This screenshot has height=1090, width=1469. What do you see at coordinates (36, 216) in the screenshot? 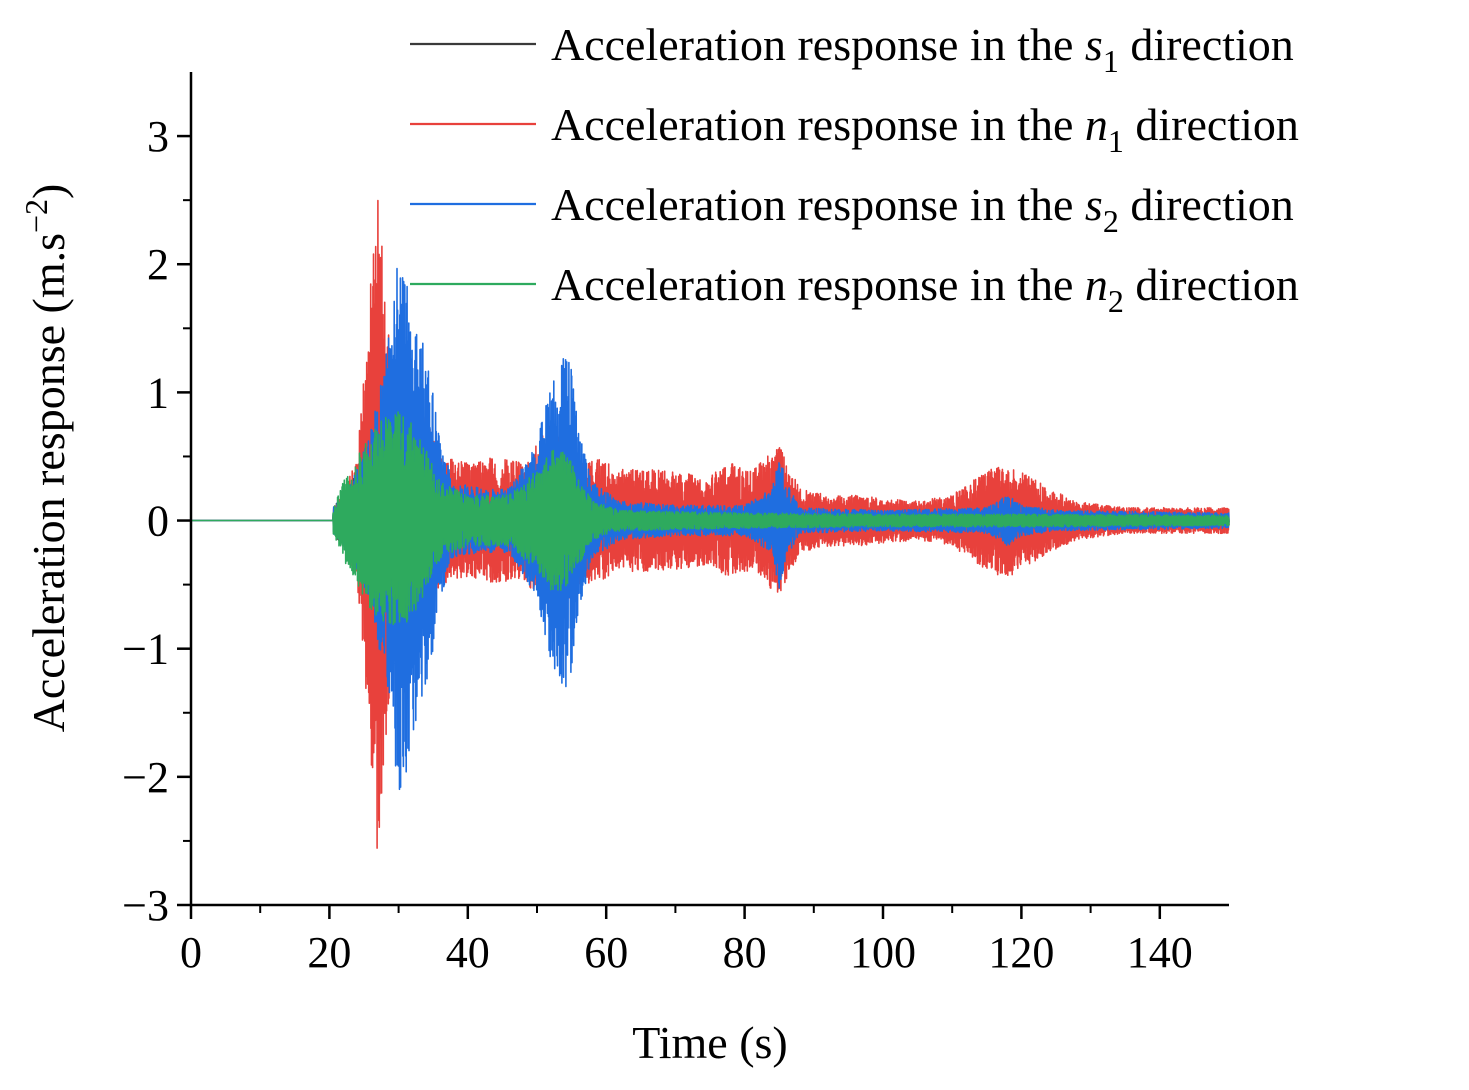
I see `y-axis-title-exponent: −2` at bounding box center [36, 216].